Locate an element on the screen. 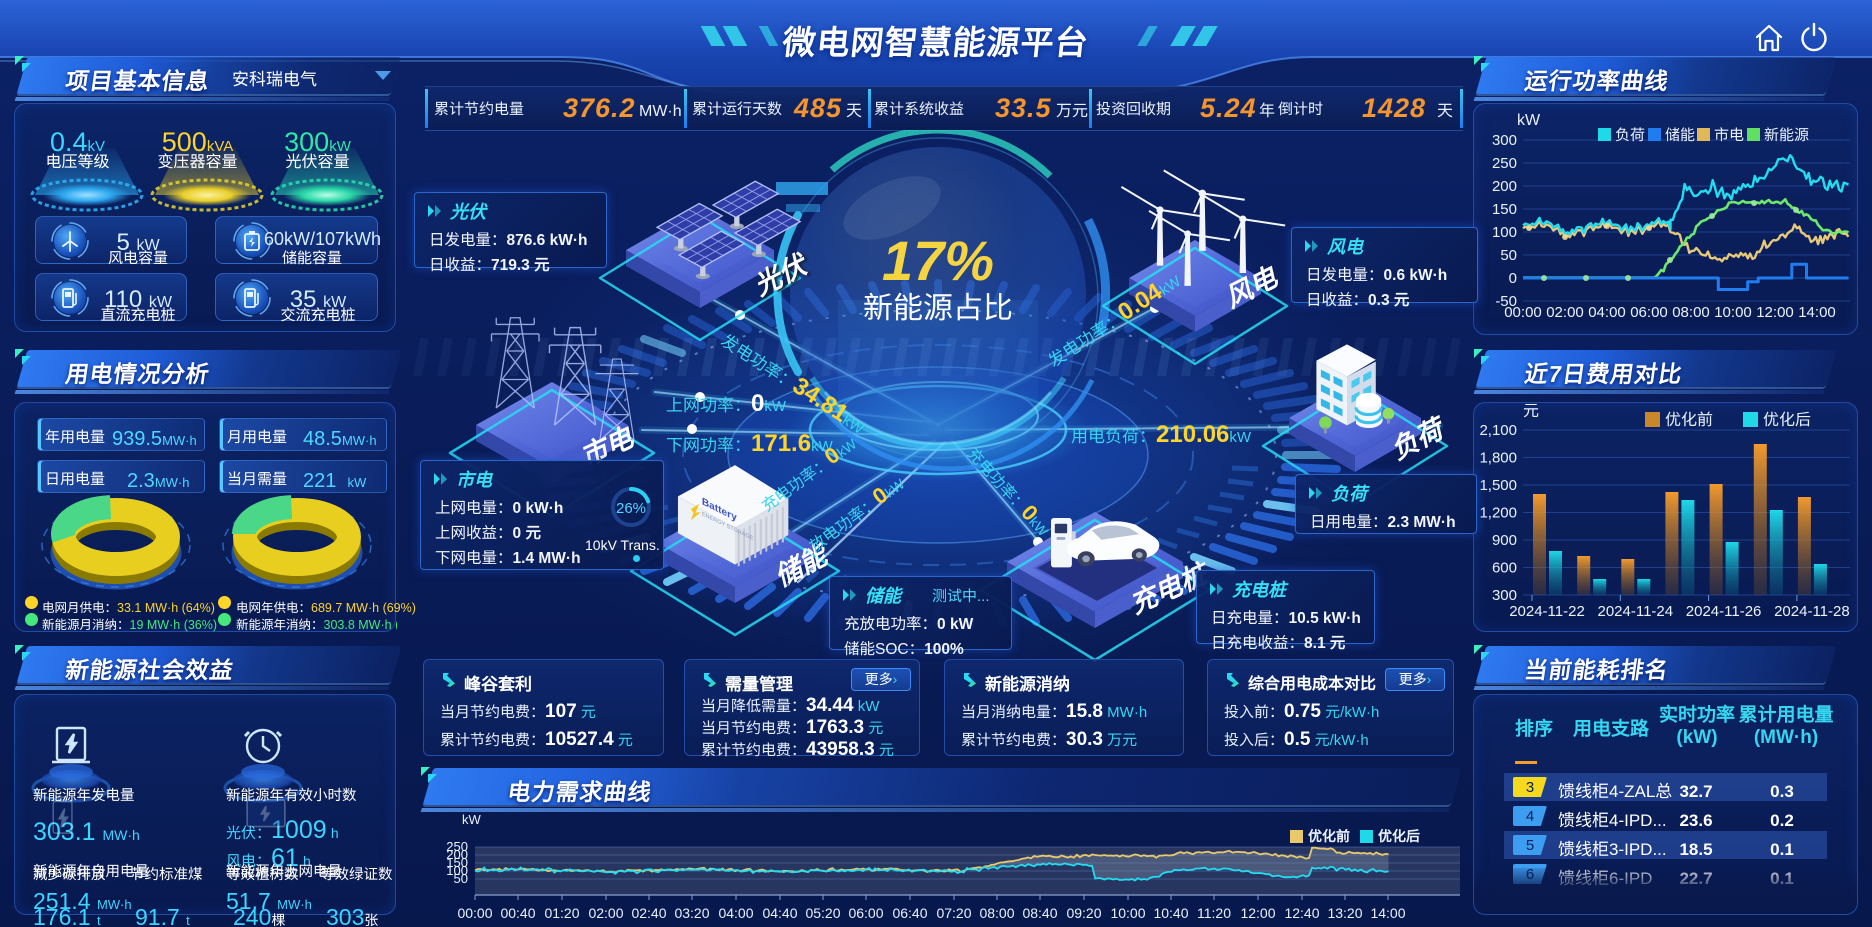  svg-text: 11:20 is located at coordinates (1214, 913).